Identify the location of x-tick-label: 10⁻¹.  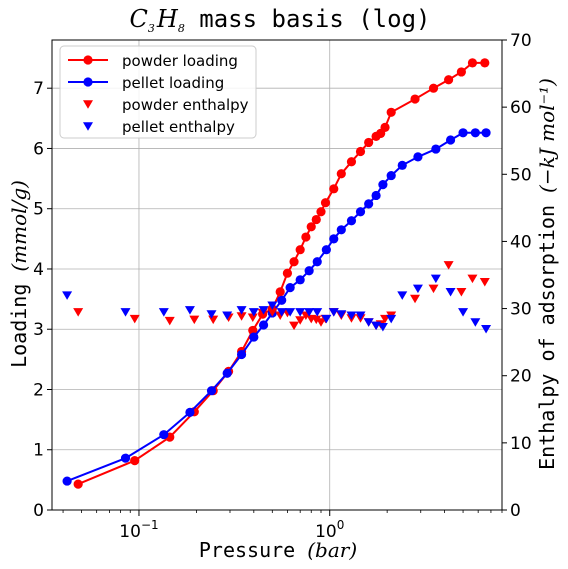
(138, 530).